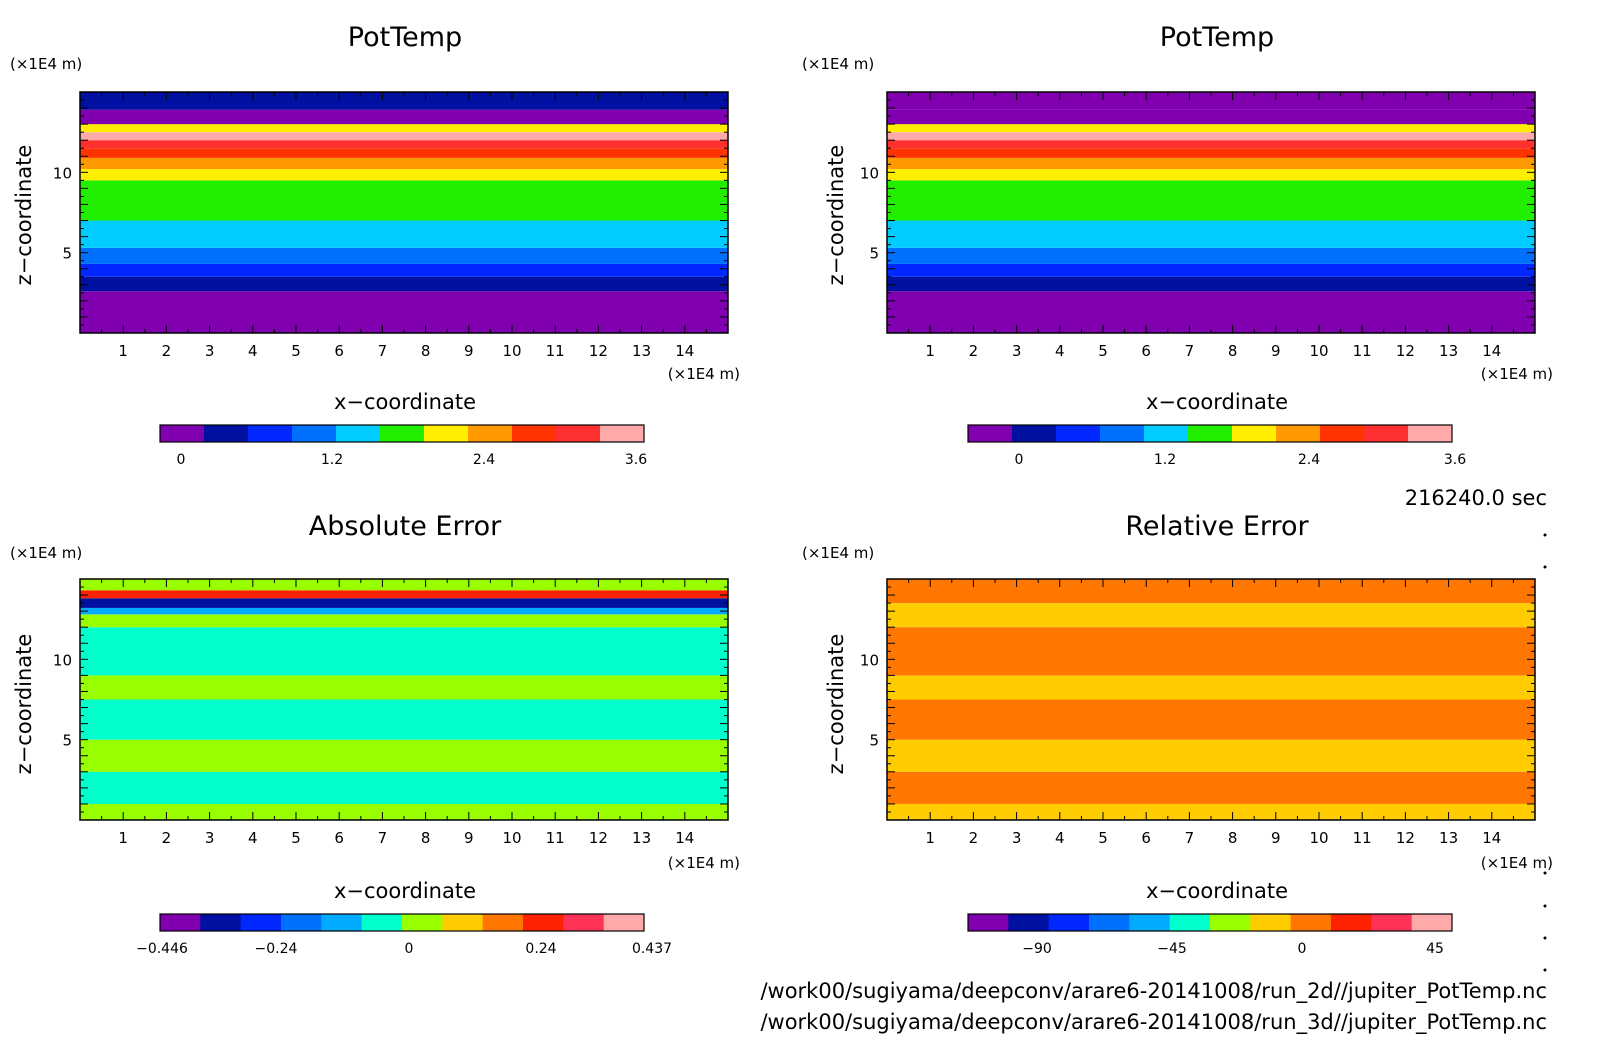  What do you see at coordinates (405, 37) in the screenshot?
I see `panel-title: PotTemp` at bounding box center [405, 37].